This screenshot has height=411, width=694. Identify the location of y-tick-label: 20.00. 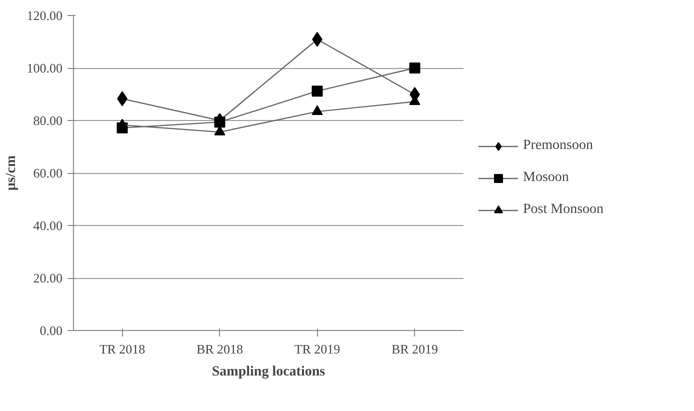
(47, 278).